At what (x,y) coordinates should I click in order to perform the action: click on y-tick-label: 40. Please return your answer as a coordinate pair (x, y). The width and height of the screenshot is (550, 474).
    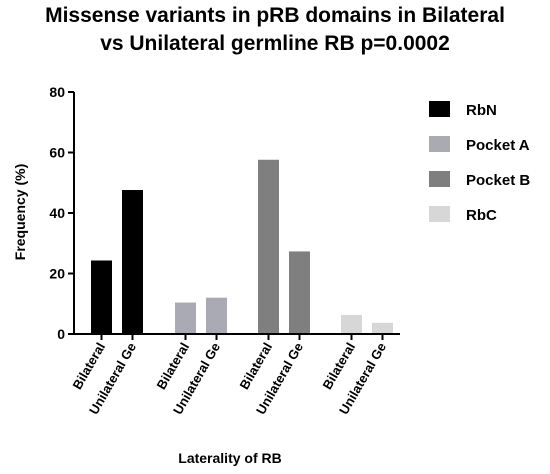
    Looking at the image, I should click on (57, 213).